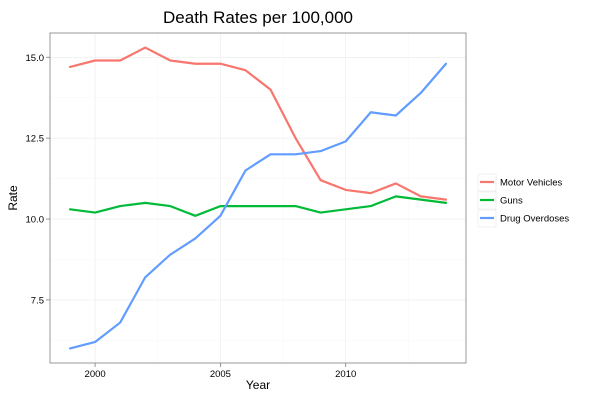 Image resolution: width=600 pixels, height=400 pixels. I want to click on legend-label-guns: Guns, so click(511, 201).